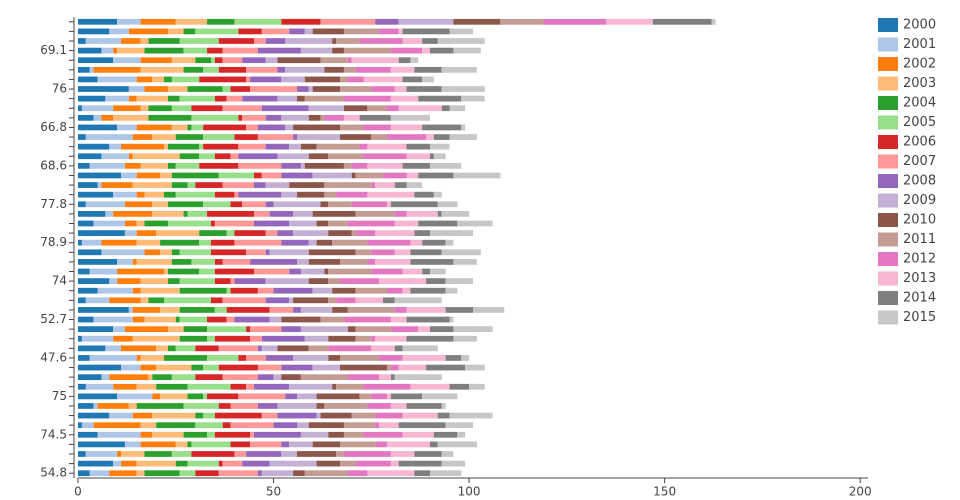 Image resolution: width=960 pixels, height=500 pixels. Describe the element at coordinates (53, 204) in the screenshot. I see `y-tick-label: 77.8` at that location.